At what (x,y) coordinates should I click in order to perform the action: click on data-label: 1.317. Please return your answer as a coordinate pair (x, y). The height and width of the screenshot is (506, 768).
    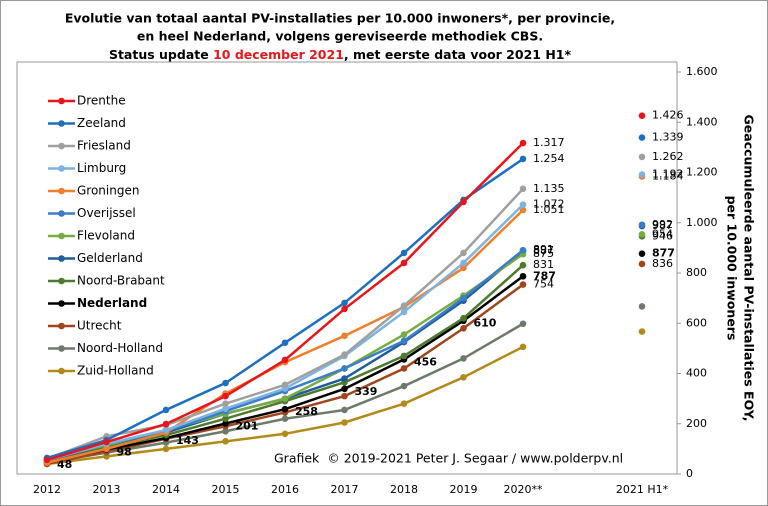
    Looking at the image, I should click on (549, 142).